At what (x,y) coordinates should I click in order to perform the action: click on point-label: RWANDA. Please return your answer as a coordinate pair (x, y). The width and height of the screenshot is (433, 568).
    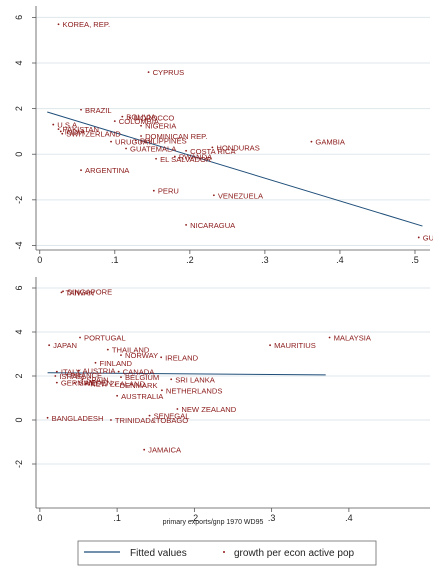
    Looking at the image, I should click on (196, 157).